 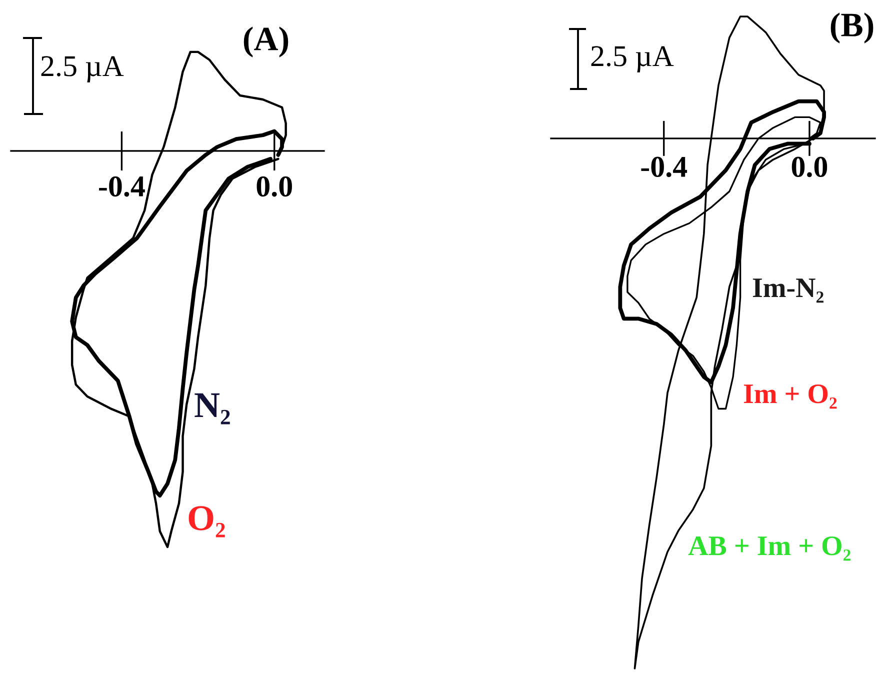 I want to click on series-label: Im + O₂, so click(x=790, y=396).